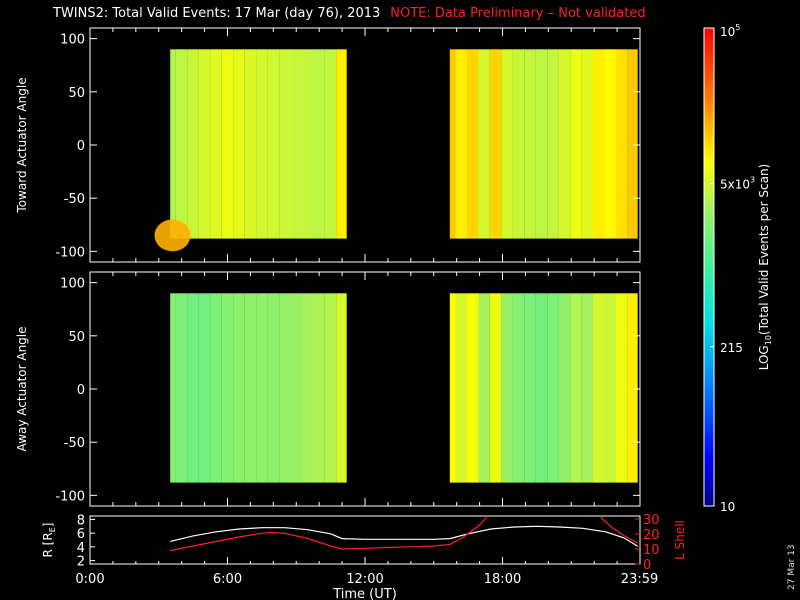  Describe the element at coordinates (48, 525) in the screenshot. I see `y-left-label-end: ]` at that location.